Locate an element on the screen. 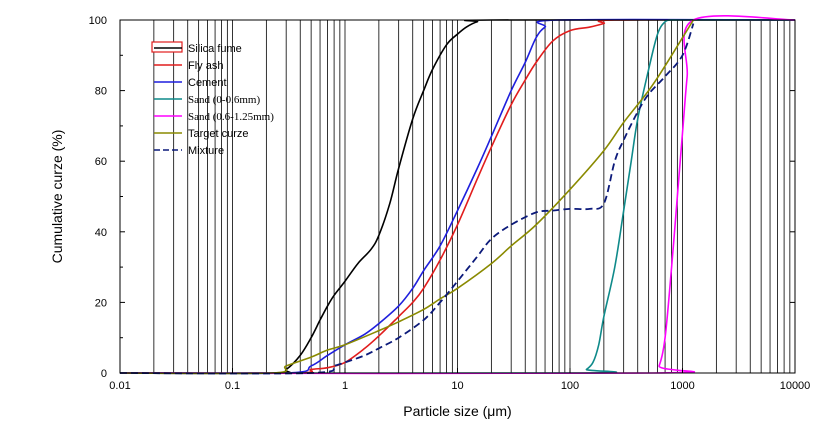 This screenshot has width=825, height=428. legend-label-5: Target curze is located at coordinates (218, 134).